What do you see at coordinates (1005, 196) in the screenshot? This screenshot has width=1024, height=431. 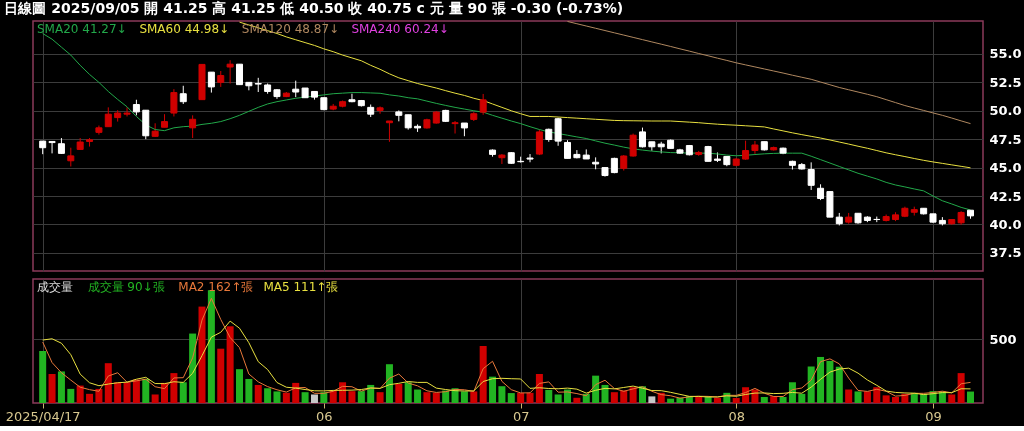 I see `y-tick-label: 42.5` at bounding box center [1005, 196].